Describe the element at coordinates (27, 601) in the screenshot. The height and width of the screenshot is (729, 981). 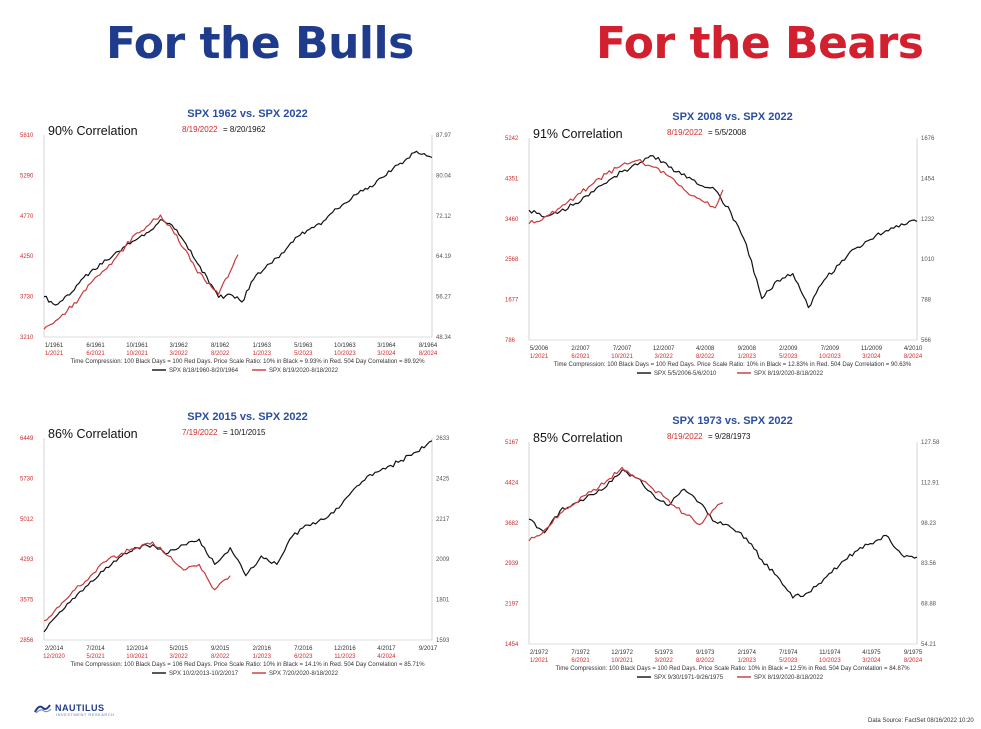
I see `y-tick-left: 3575` at that location.